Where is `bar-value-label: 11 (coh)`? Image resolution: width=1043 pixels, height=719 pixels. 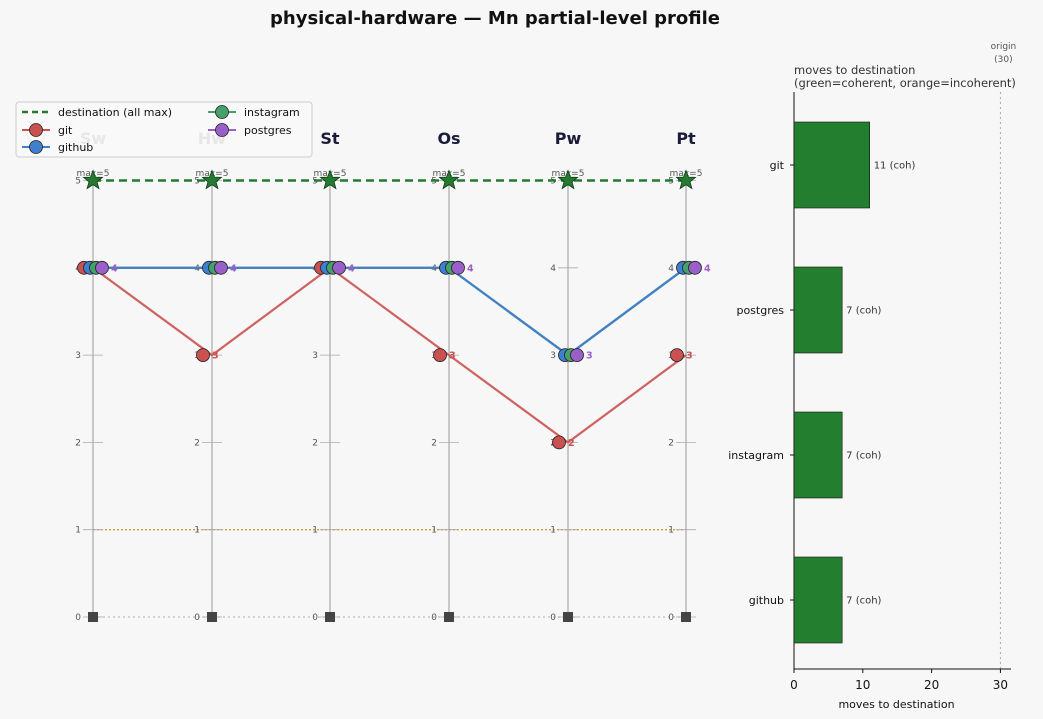
bar-value-label: 11 (coh) is located at coordinates (895, 166).